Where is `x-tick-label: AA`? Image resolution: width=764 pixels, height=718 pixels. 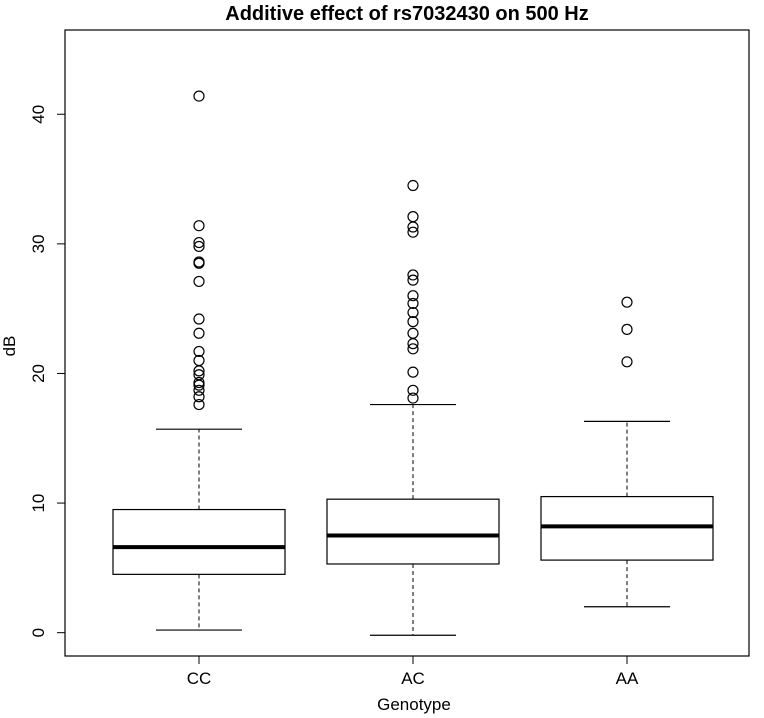
x-tick-label: AA is located at coordinates (627, 678).